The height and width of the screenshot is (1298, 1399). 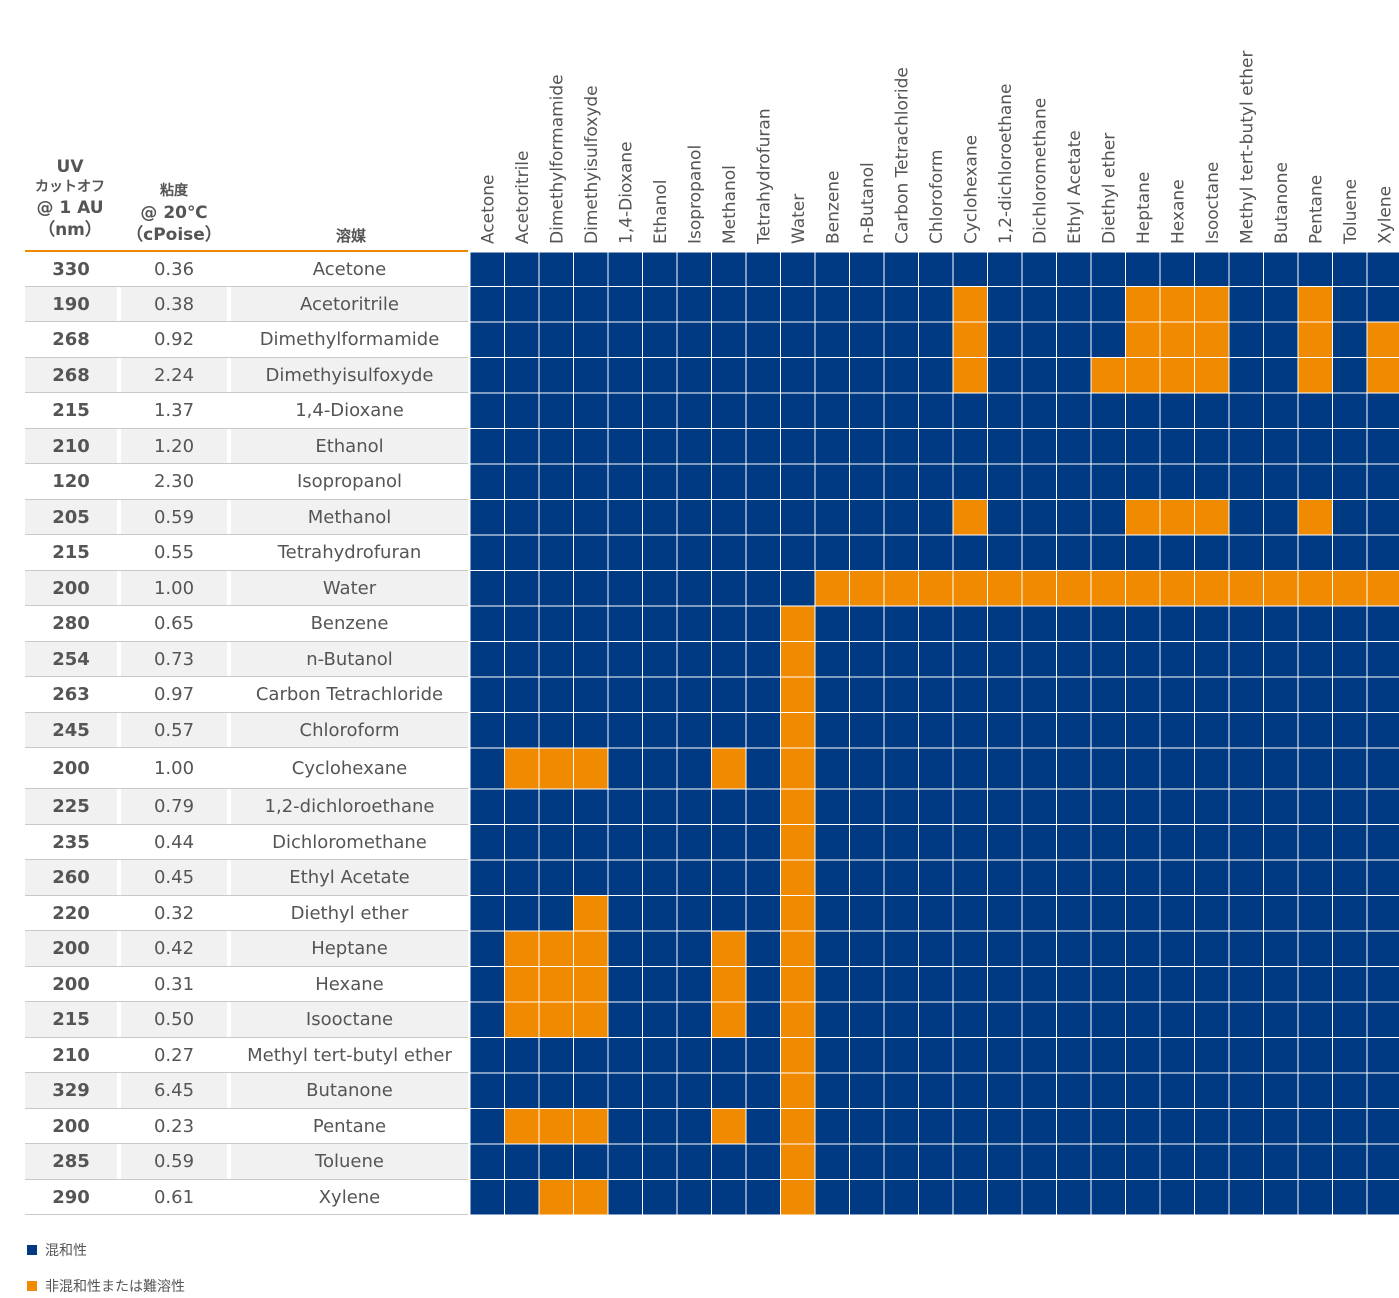 I want to click on solvent-name: Toluene, so click(x=349, y=1162).